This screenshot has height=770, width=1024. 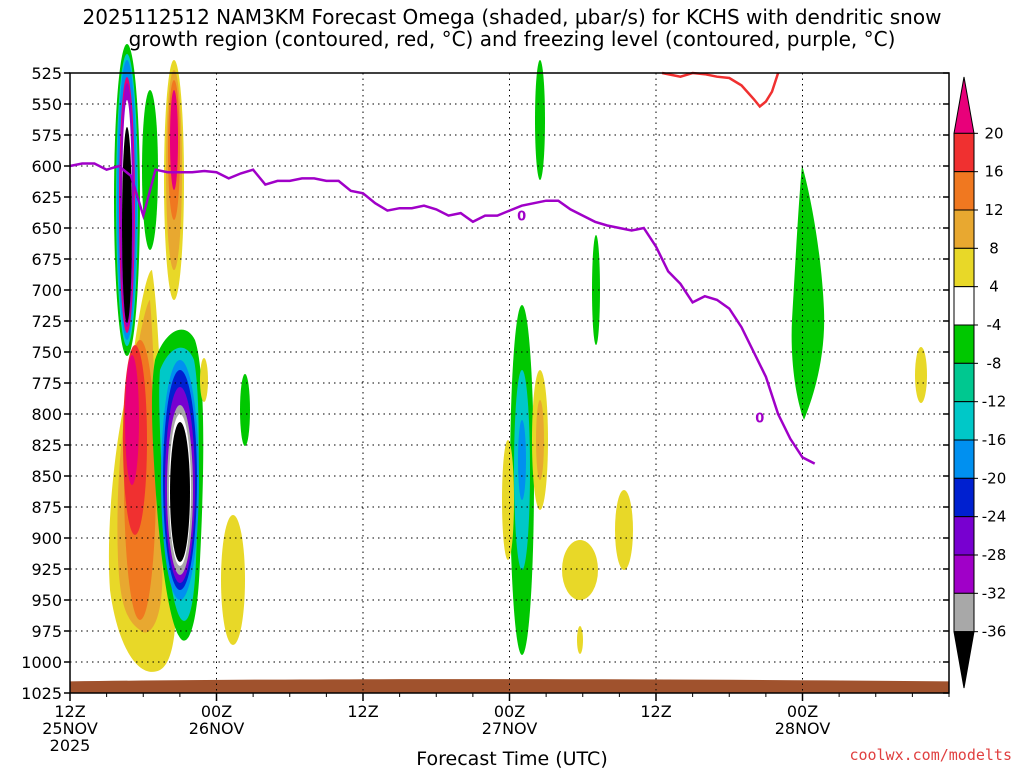 What do you see at coordinates (46, 445) in the screenshot?
I see `y-tick-label: 825` at bounding box center [46, 445].